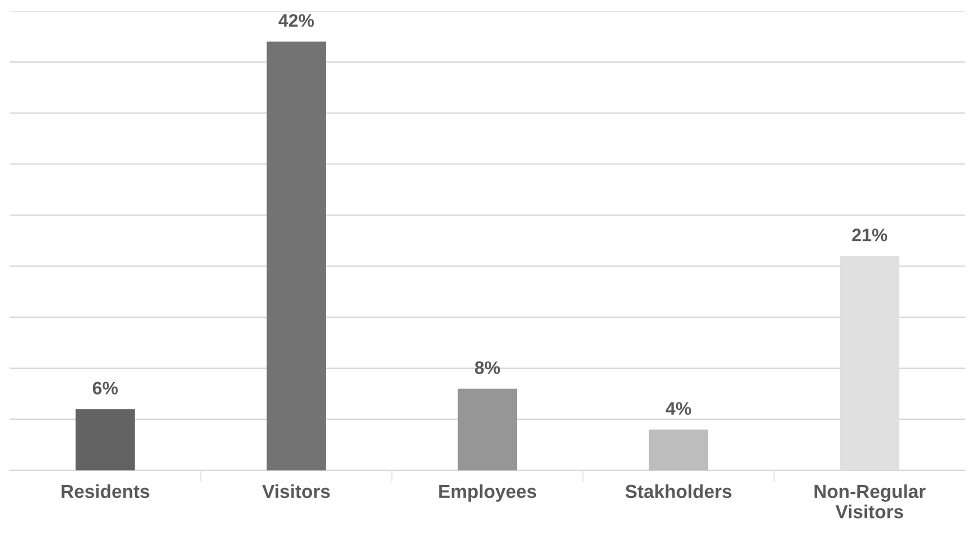  I want to click on data-label: 8%, so click(487, 367).